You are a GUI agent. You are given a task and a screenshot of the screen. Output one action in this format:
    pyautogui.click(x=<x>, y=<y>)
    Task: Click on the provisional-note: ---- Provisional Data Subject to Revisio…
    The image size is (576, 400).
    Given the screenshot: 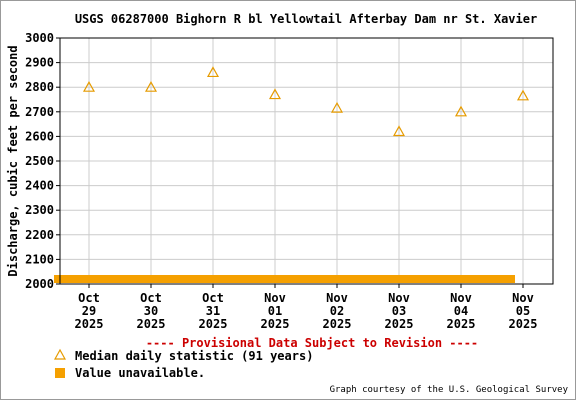 What is the action you would take?
    pyautogui.click(x=312, y=343)
    